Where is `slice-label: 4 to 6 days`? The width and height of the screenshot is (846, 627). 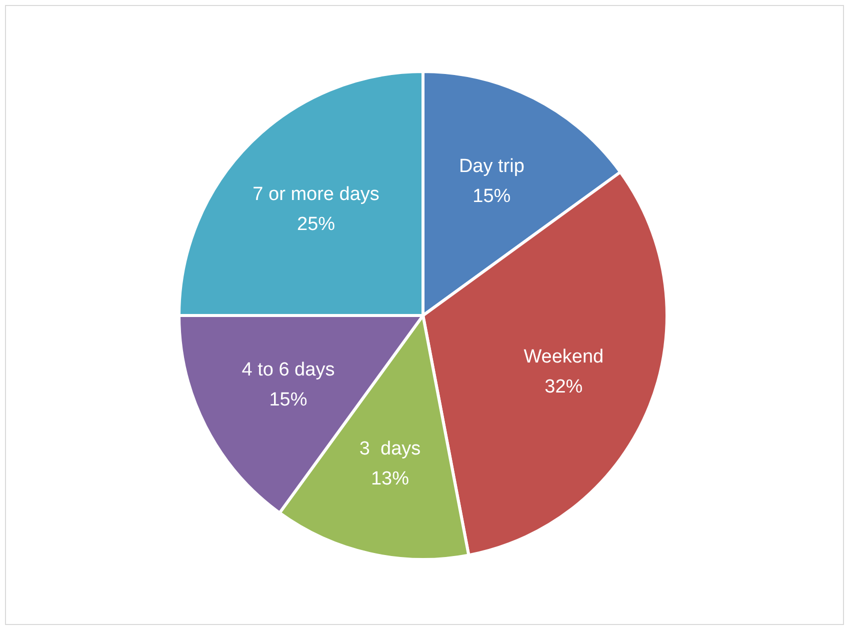 slice-label: 4 to 6 days is located at coordinates (288, 369).